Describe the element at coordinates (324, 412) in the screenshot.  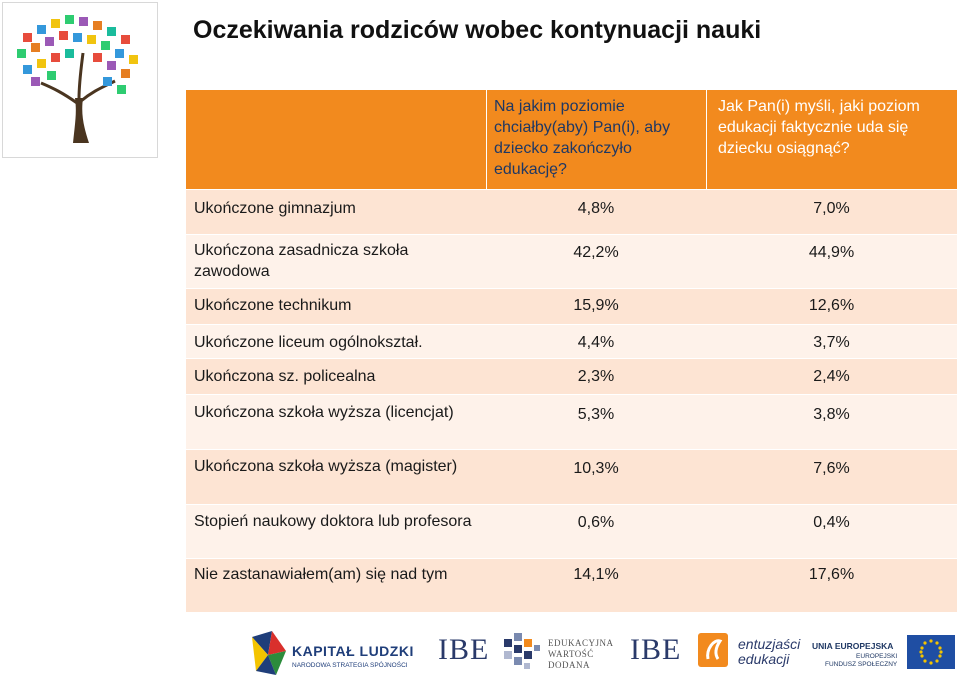
I see `row-label: Ukończona szkoła wyższa (licencjat)` at that location.